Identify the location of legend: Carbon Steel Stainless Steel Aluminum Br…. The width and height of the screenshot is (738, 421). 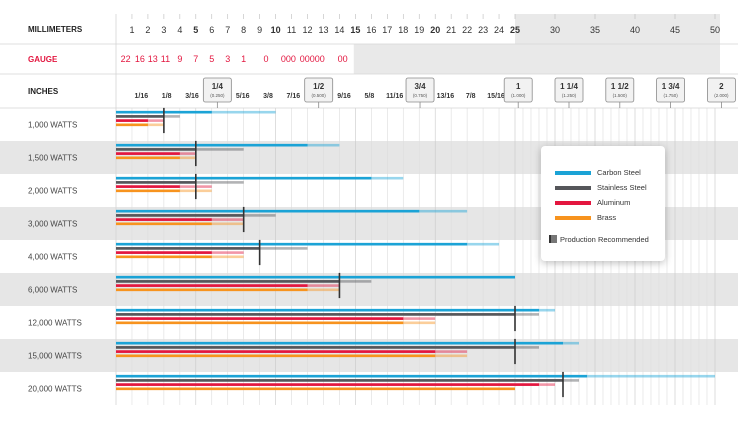
(603, 203).